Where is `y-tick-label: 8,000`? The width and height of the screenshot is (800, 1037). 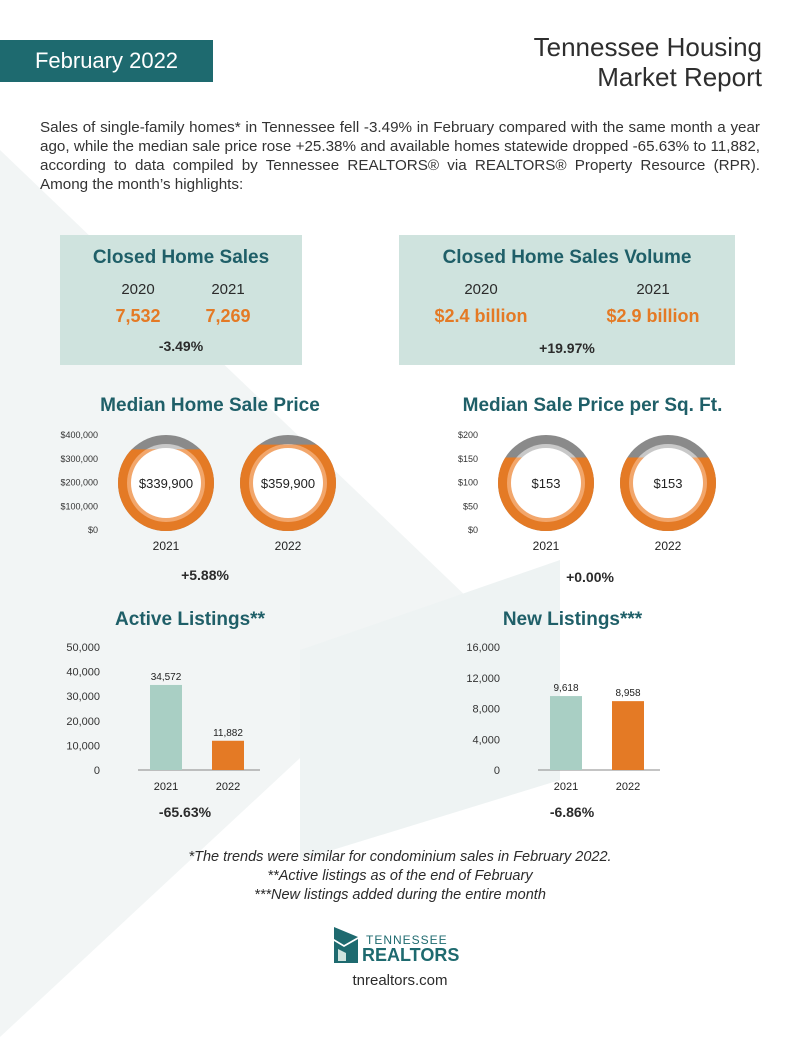
y-tick-label: 8,000 is located at coordinates (486, 710).